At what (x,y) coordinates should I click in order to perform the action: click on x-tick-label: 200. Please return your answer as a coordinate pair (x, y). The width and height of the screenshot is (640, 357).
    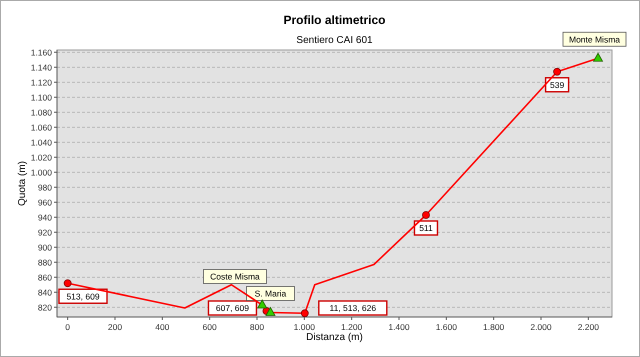
    Looking at the image, I should click on (115, 327).